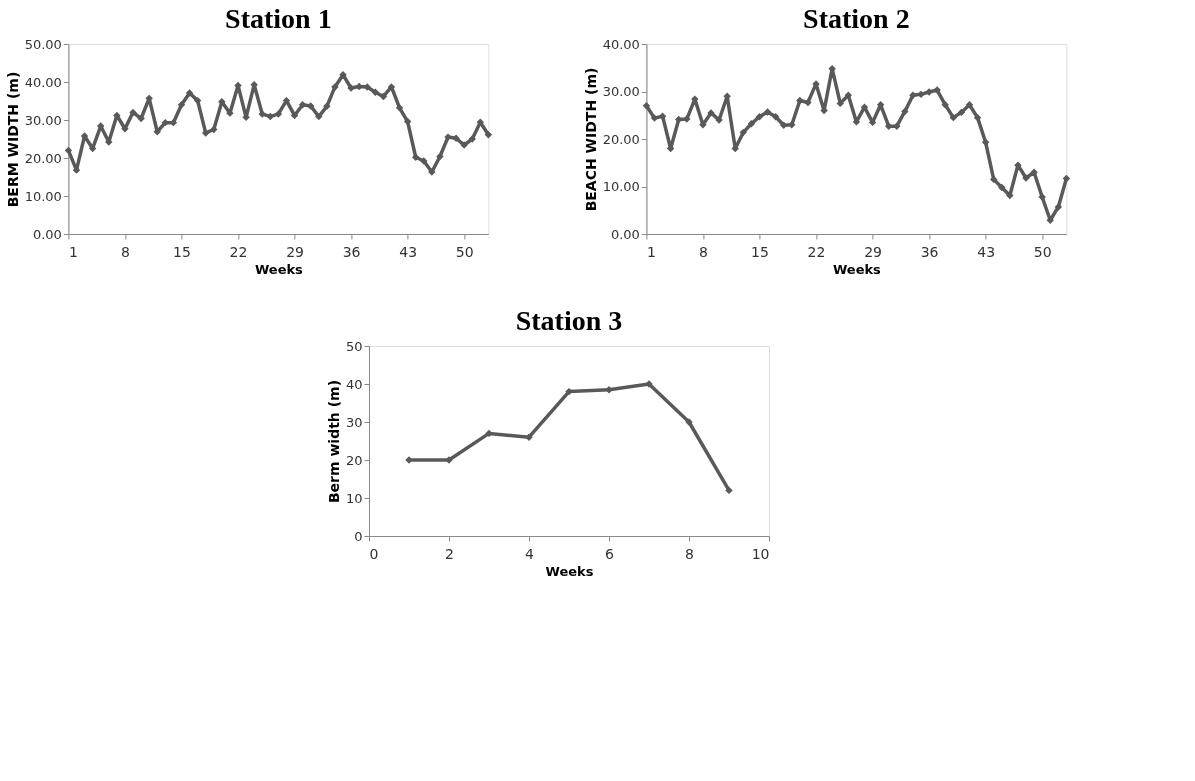  What do you see at coordinates (569, 320) in the screenshot?
I see `chart-title: Station 3` at bounding box center [569, 320].